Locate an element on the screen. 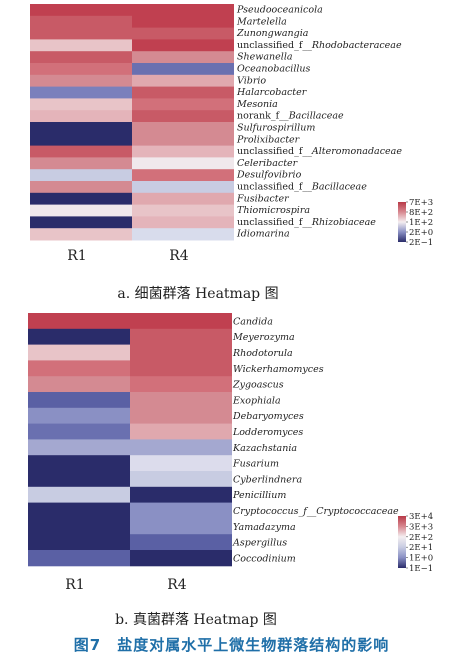 The width and height of the screenshot is (463, 665). row-label: Prolixibacter is located at coordinates (268, 139).